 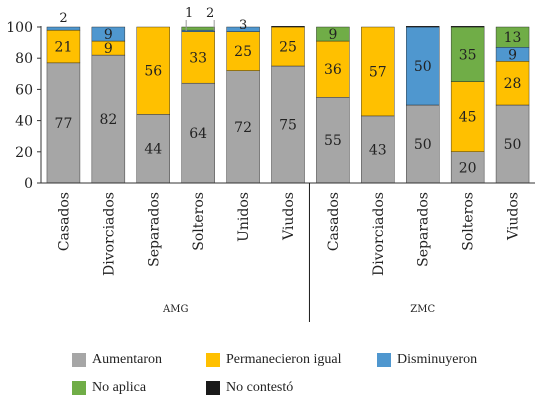 What do you see at coordinates (79, 360) in the screenshot?
I see `legend-swatch-aumentaron` at bounding box center [79, 360].